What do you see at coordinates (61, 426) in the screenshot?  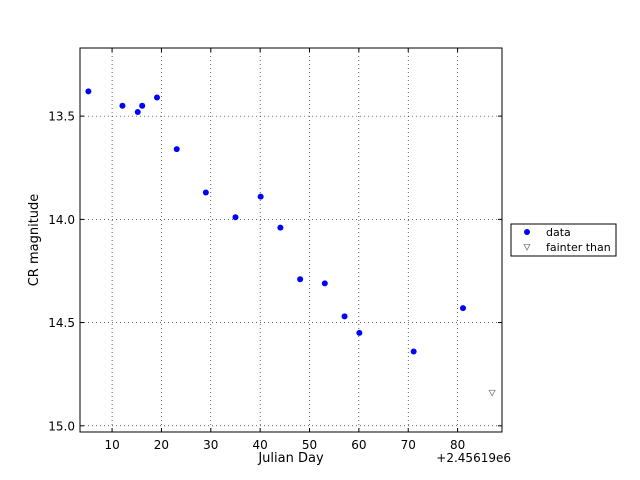 I see `y-tick-label: 15.0` at bounding box center [61, 426].